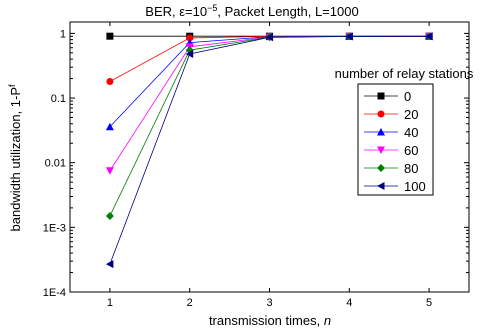 The height and width of the screenshot is (331, 485). I want to click on x-axis-label-text: transmission times,, so click(266, 320).